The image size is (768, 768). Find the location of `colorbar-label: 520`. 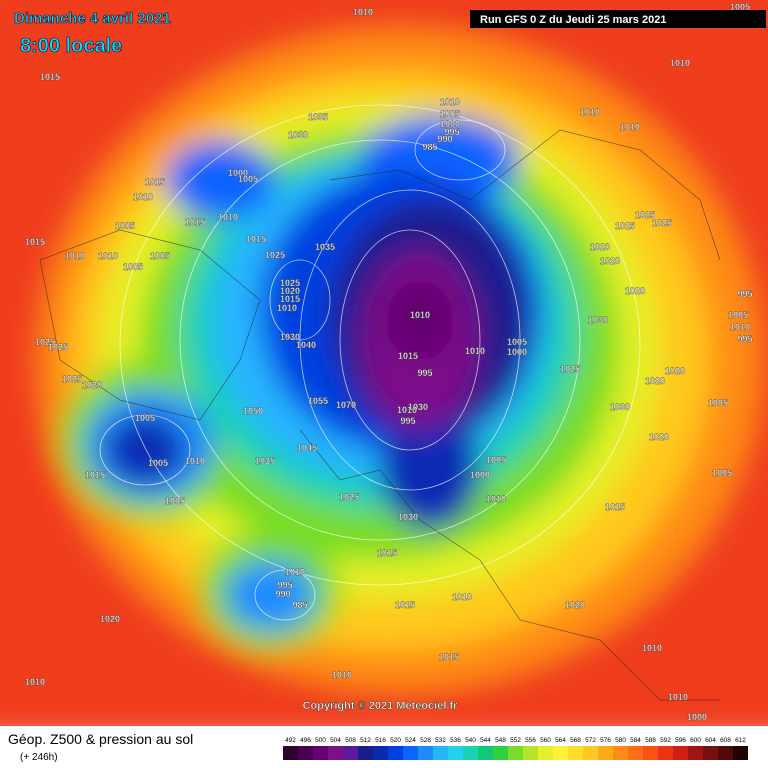

colorbar-label: 520 is located at coordinates (395, 740).